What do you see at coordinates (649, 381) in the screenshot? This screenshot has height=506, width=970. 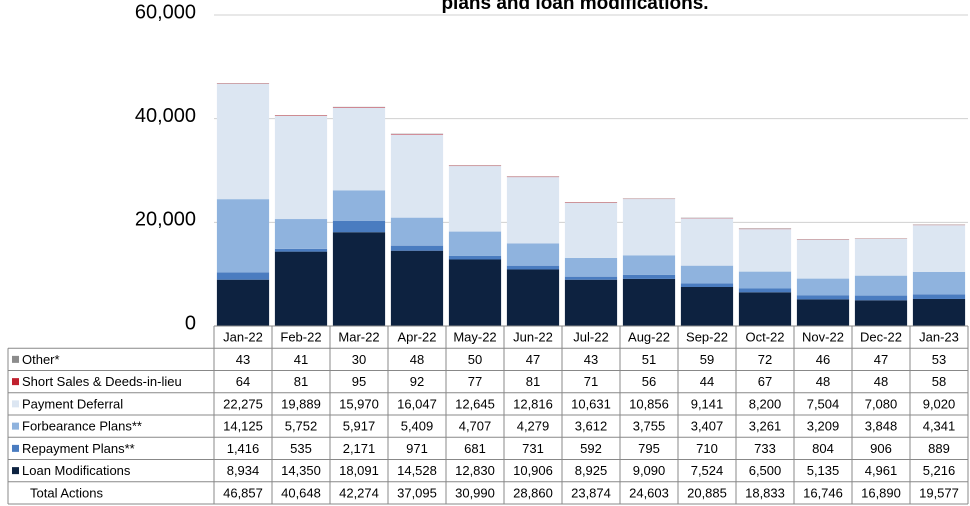 I see `table-value: 56` at bounding box center [649, 381].